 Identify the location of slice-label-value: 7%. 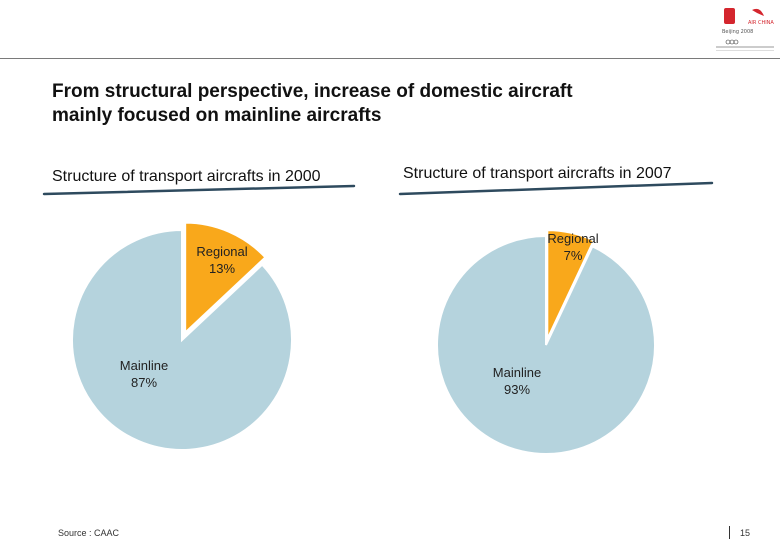
(573, 255).